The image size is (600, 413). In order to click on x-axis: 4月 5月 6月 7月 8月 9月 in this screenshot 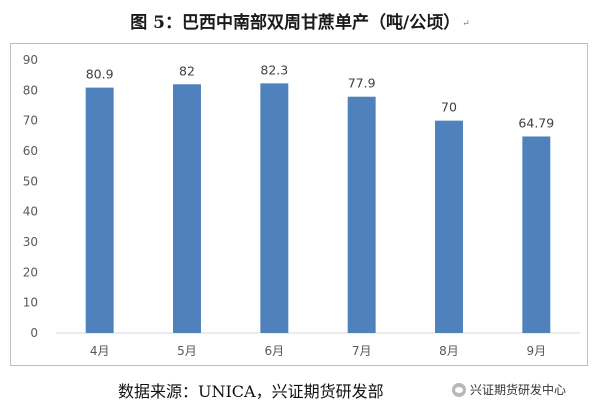, I will do `click(318, 351)`.